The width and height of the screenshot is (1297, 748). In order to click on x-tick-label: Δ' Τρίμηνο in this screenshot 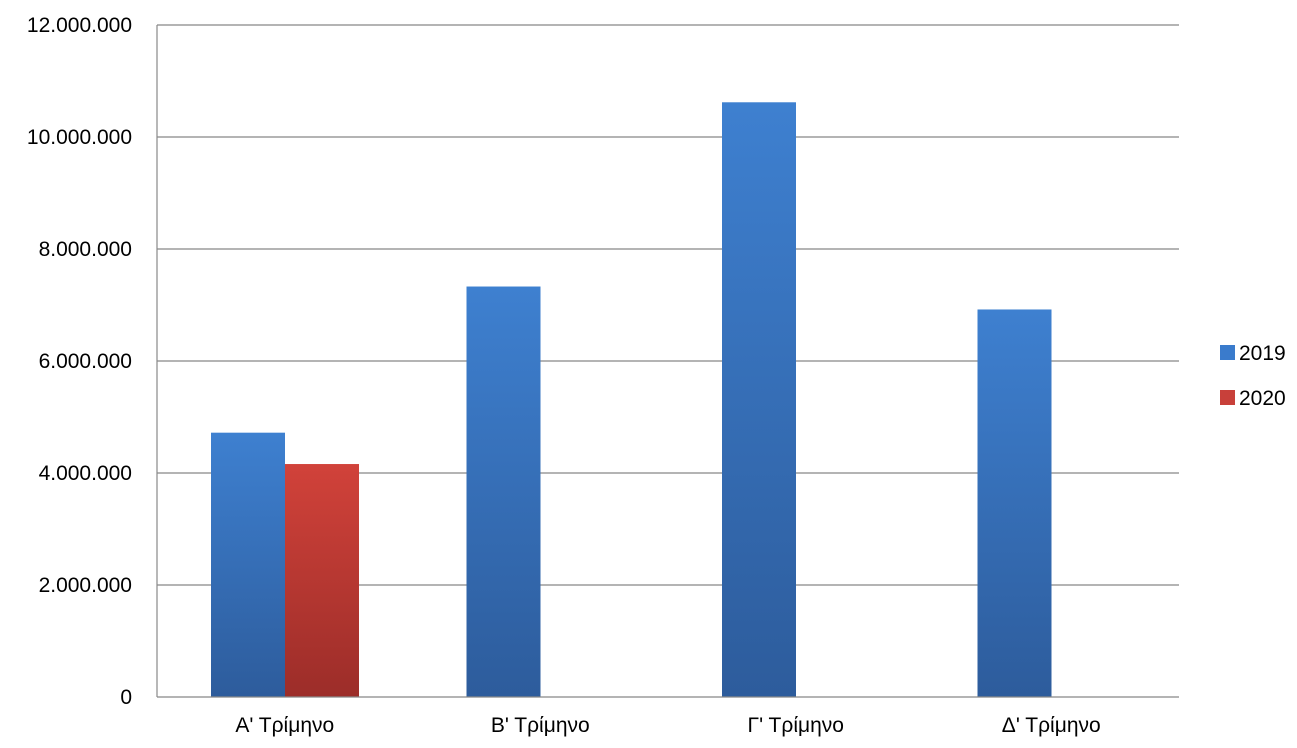, I will do `click(1051, 725)`.